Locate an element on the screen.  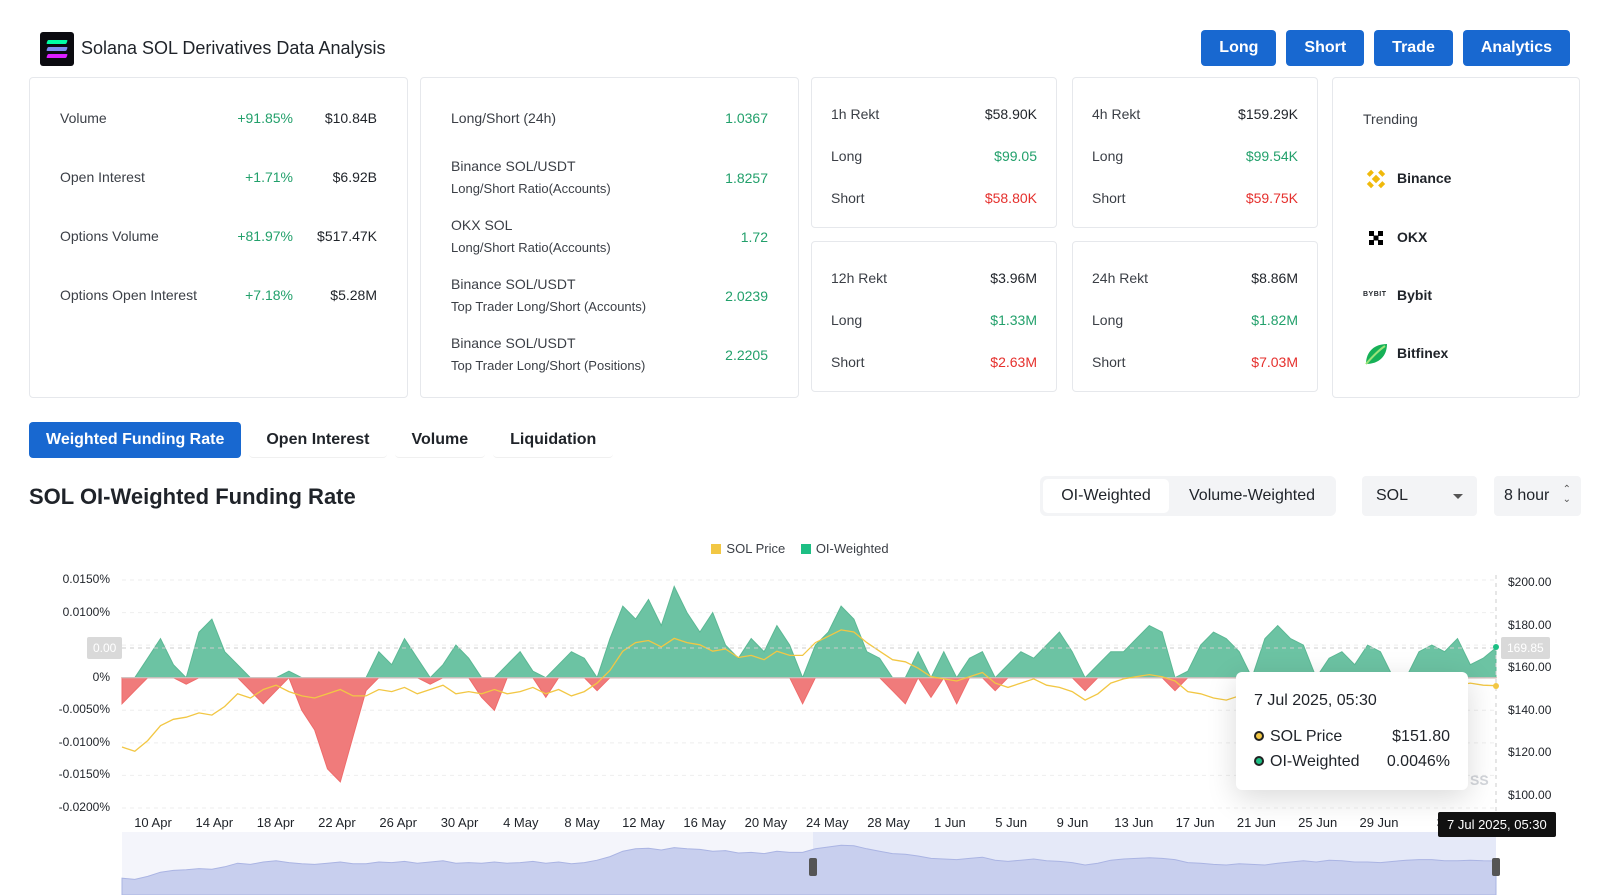
y-left-tick-label: 0% is located at coordinates (101, 676).